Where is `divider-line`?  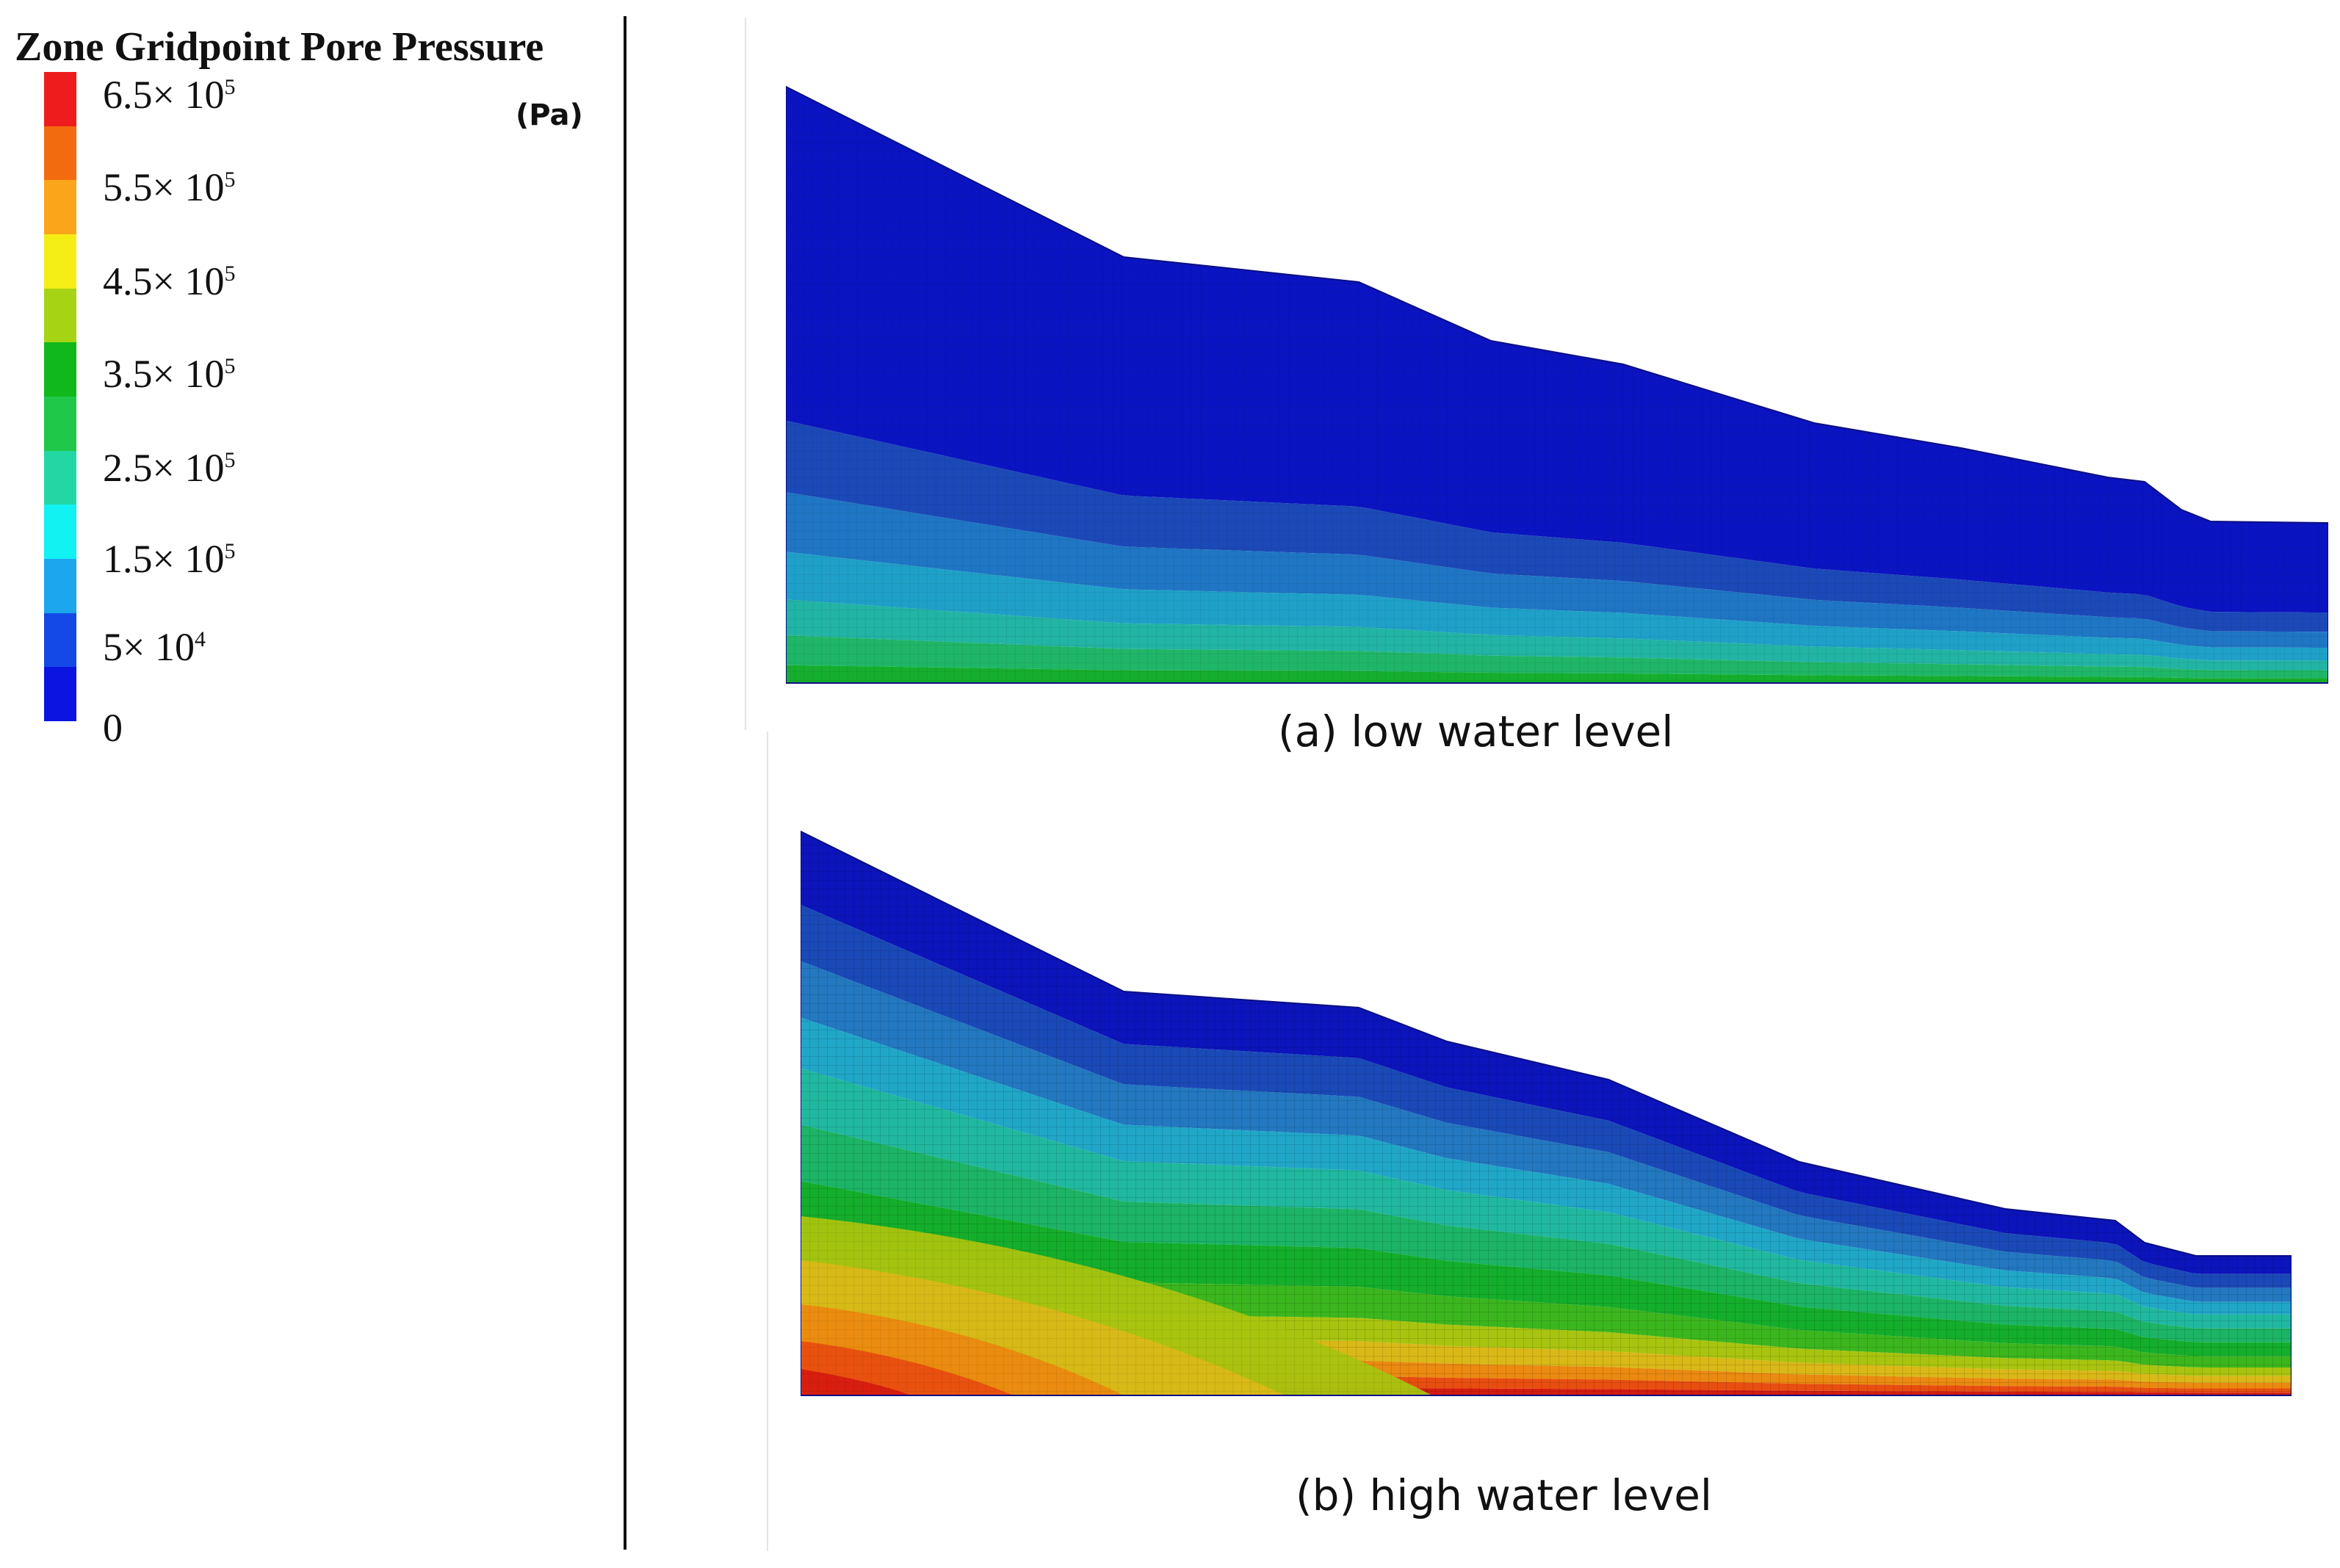
divider-line is located at coordinates (625, 783).